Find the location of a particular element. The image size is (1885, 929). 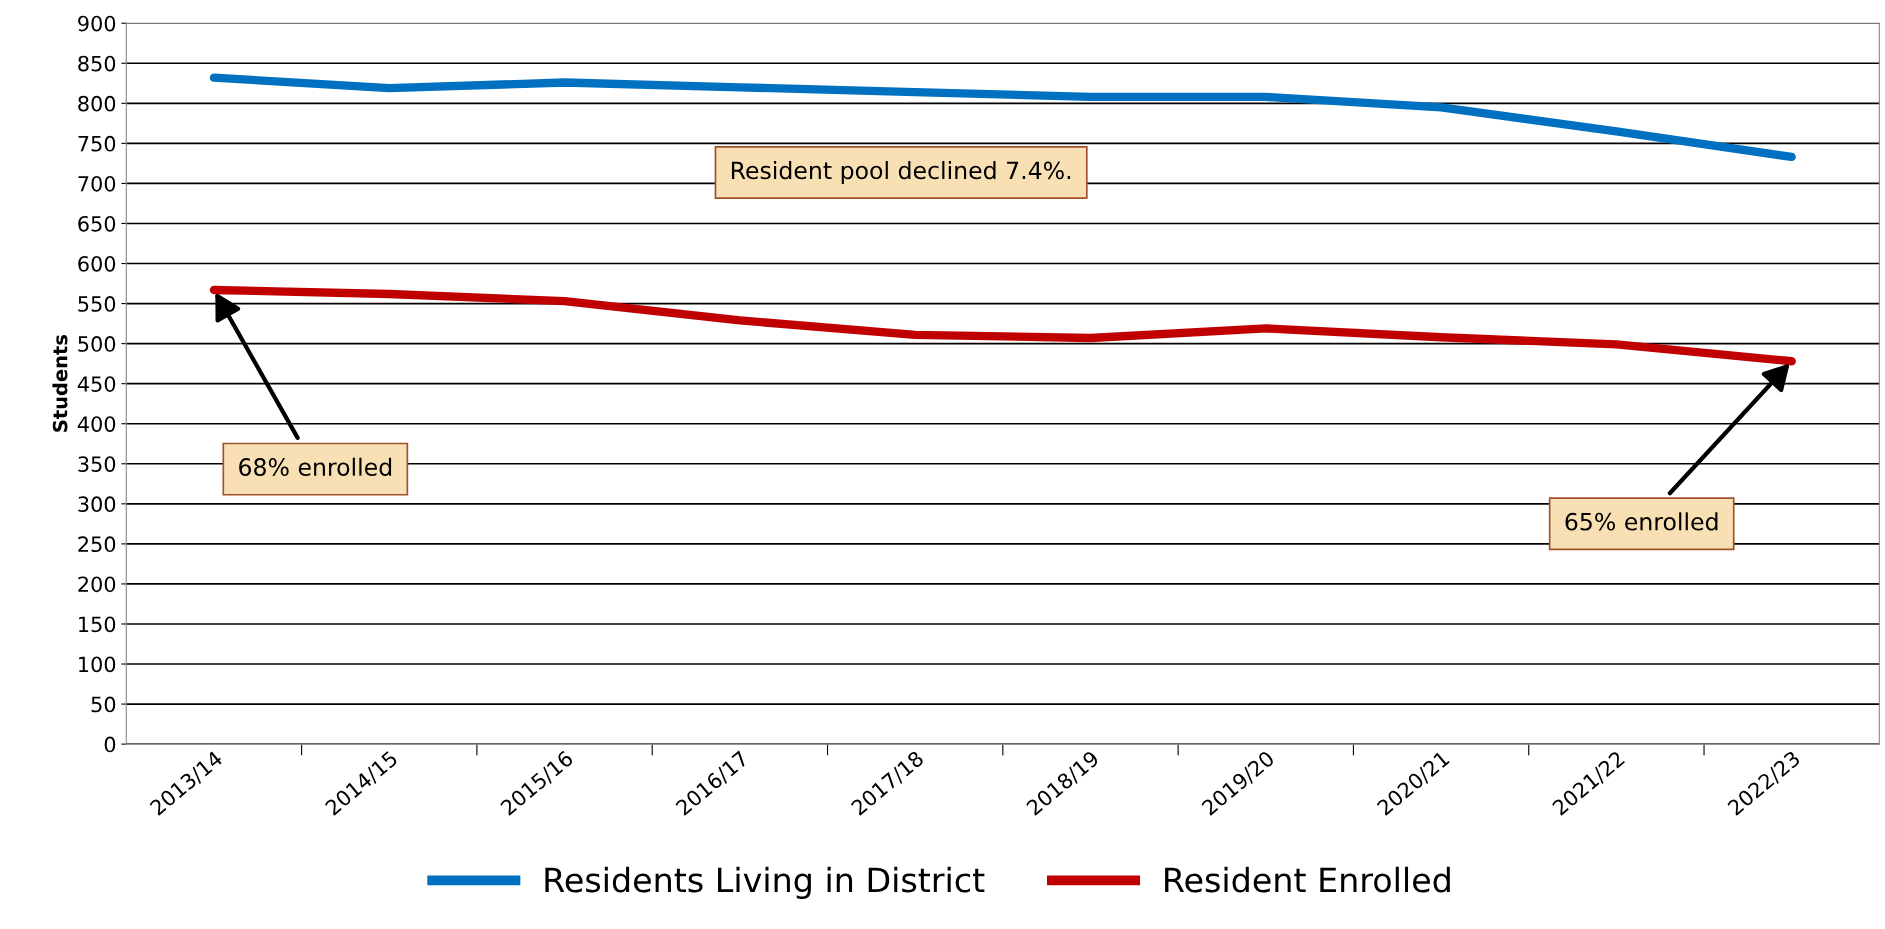

y-tick-label: 800 is located at coordinates (97, 103).